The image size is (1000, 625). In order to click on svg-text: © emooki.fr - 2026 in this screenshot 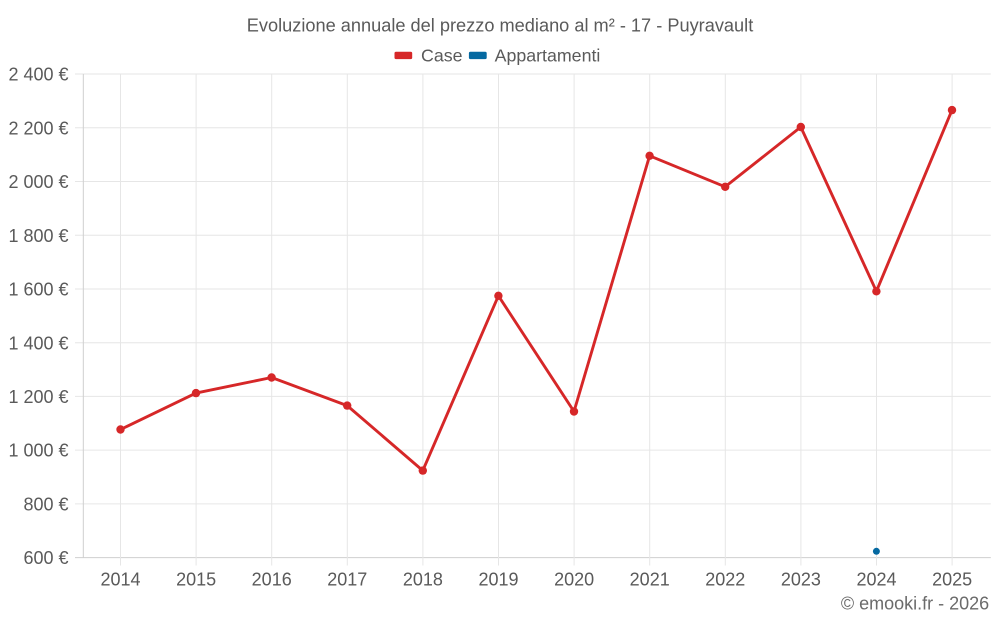, I will do `click(915, 604)`.